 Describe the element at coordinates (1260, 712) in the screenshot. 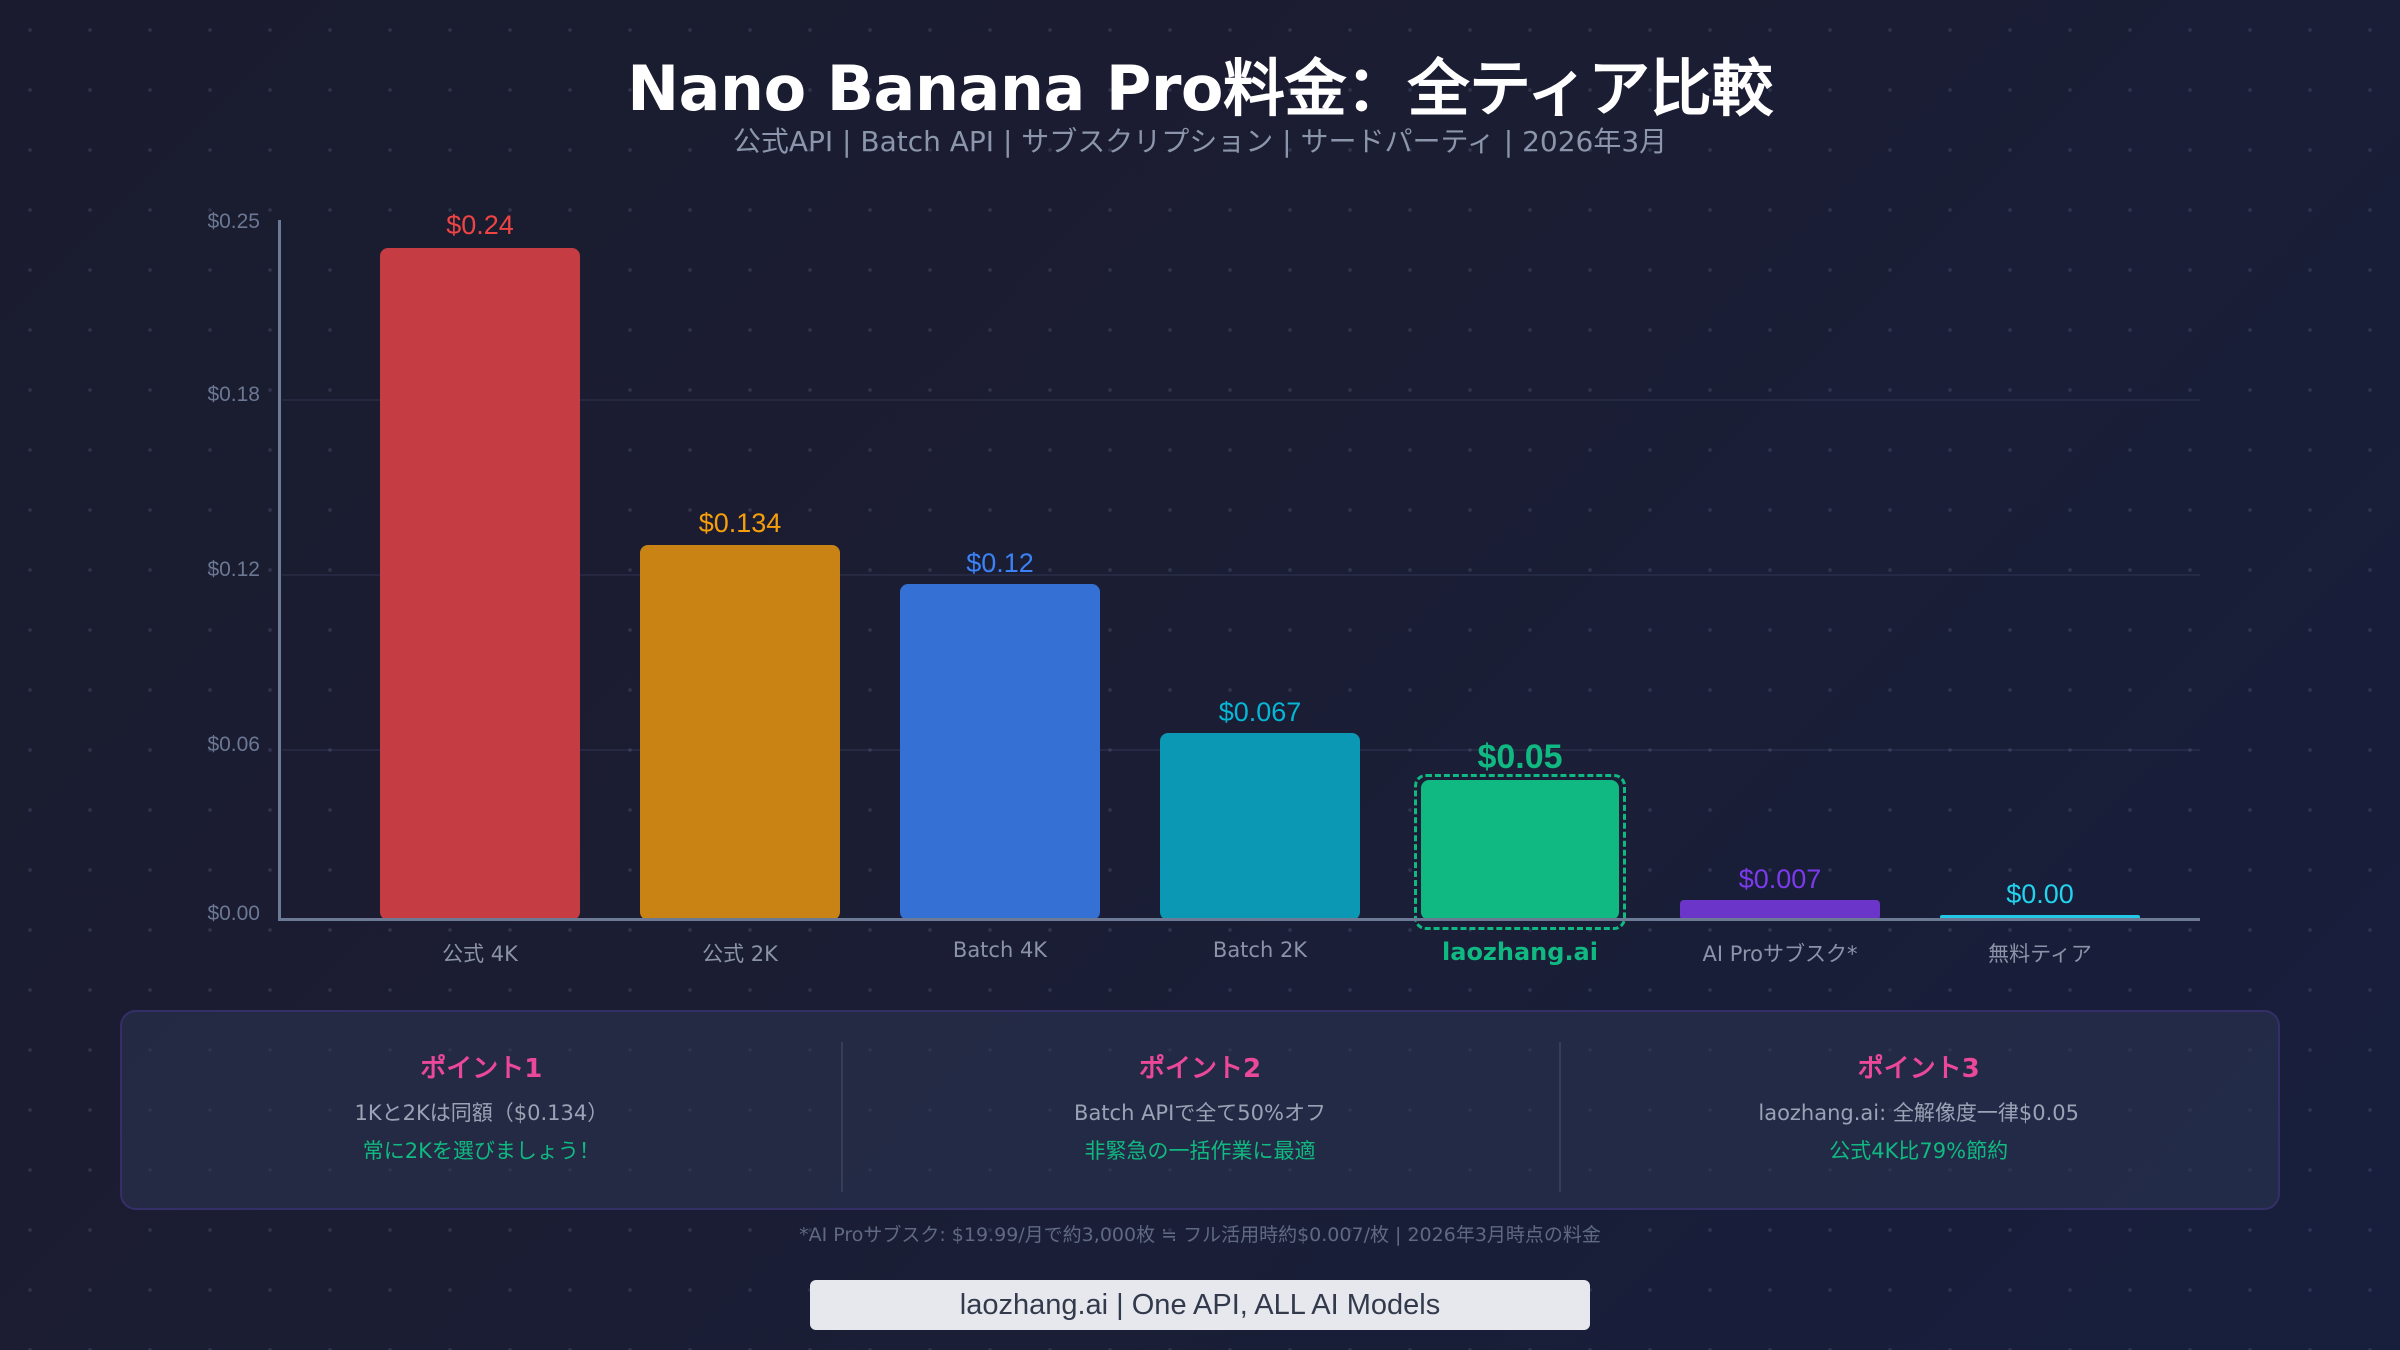

I see `bar-value-label: $0.067` at that location.